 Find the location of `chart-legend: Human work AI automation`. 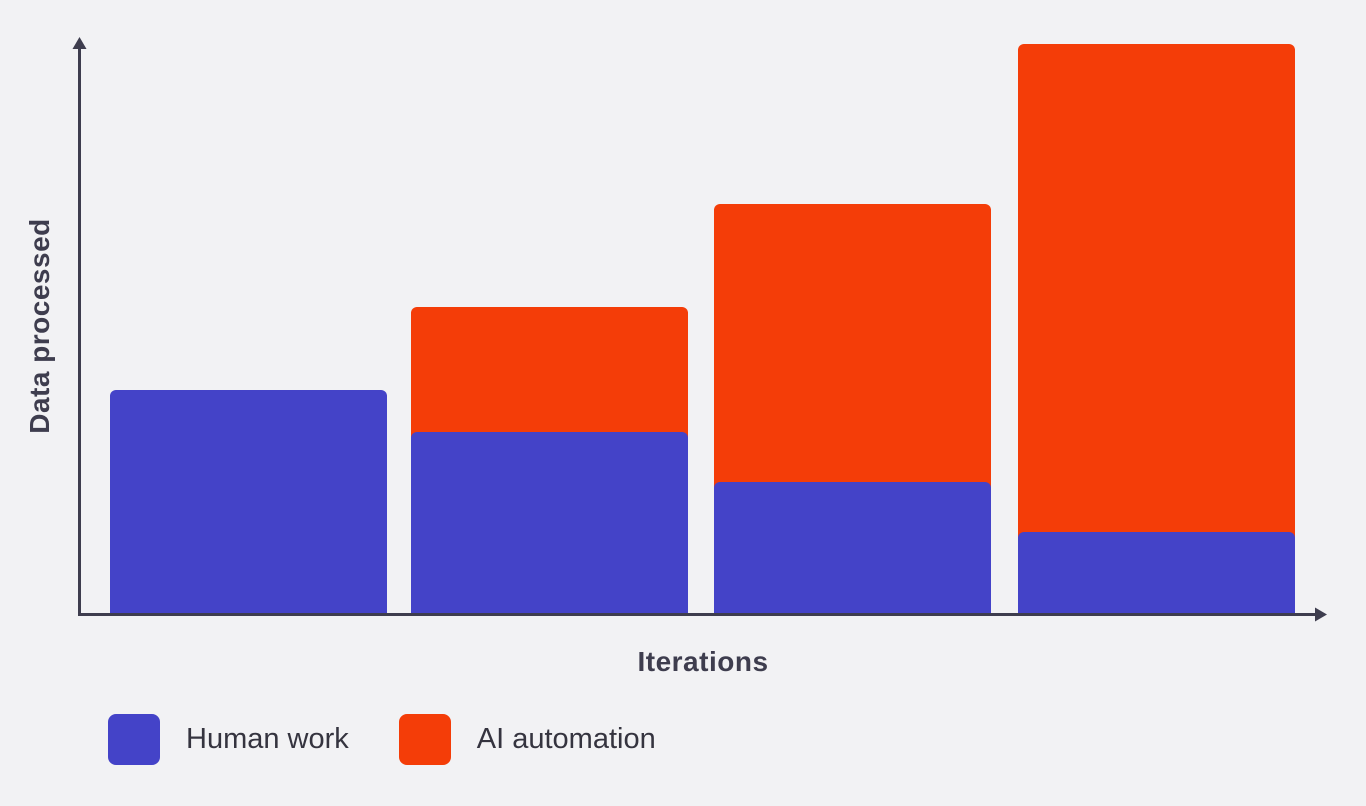

chart-legend: Human work AI automation is located at coordinates (382, 739).